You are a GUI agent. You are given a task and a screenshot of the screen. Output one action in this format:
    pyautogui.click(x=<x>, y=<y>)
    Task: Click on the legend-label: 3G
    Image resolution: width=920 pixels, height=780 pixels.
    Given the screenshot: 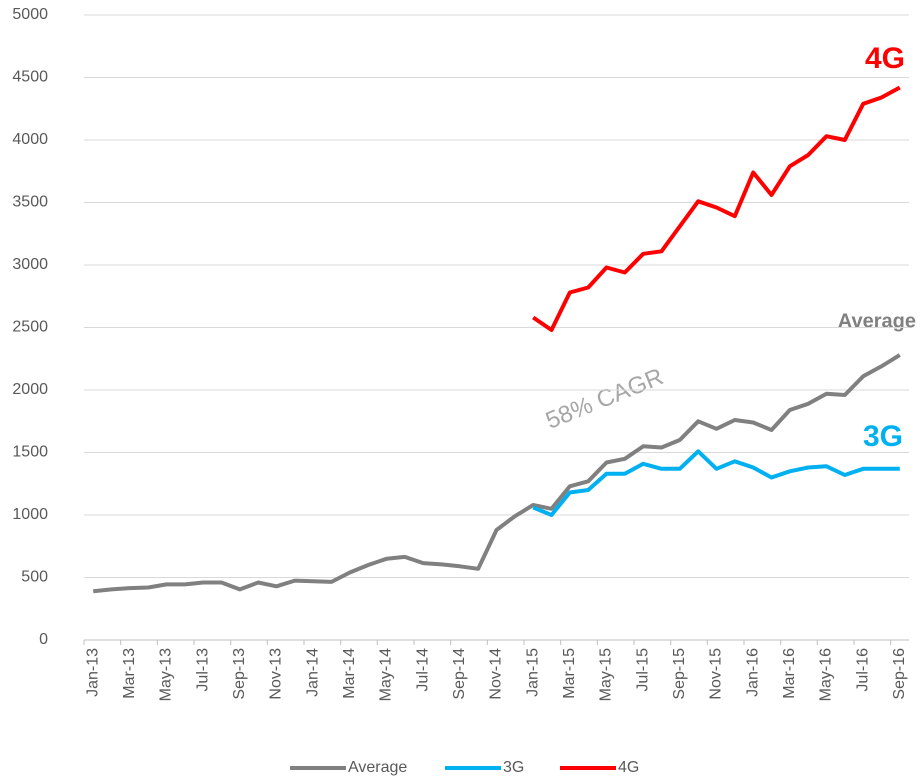 What is the action you would take?
    pyautogui.click(x=513, y=767)
    